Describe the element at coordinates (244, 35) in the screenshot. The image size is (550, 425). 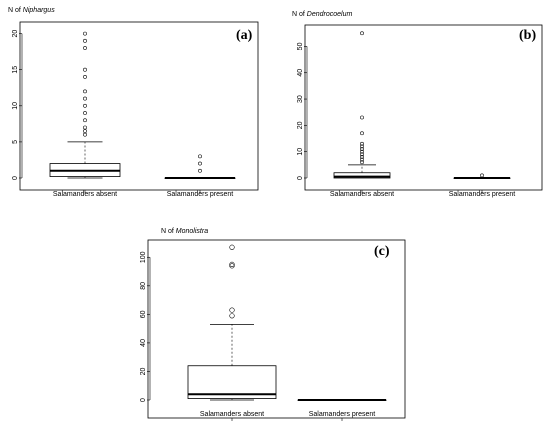
I see `panel-a-letter: (a)` at that location.